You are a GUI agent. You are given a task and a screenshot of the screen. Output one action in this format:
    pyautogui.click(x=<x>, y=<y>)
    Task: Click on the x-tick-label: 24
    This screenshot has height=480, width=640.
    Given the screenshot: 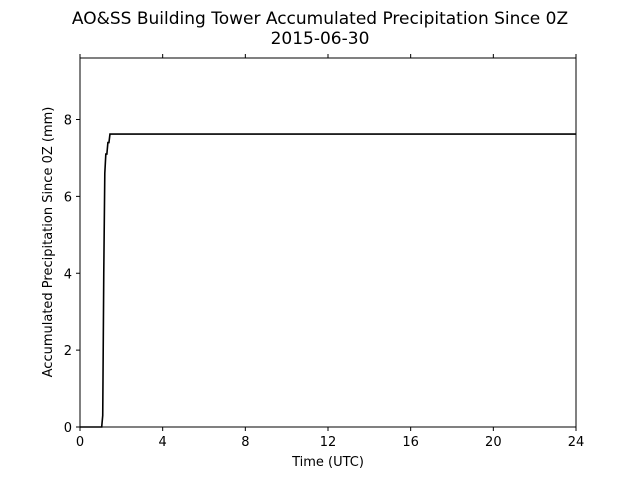 What is the action you would take?
    pyautogui.click(x=576, y=442)
    